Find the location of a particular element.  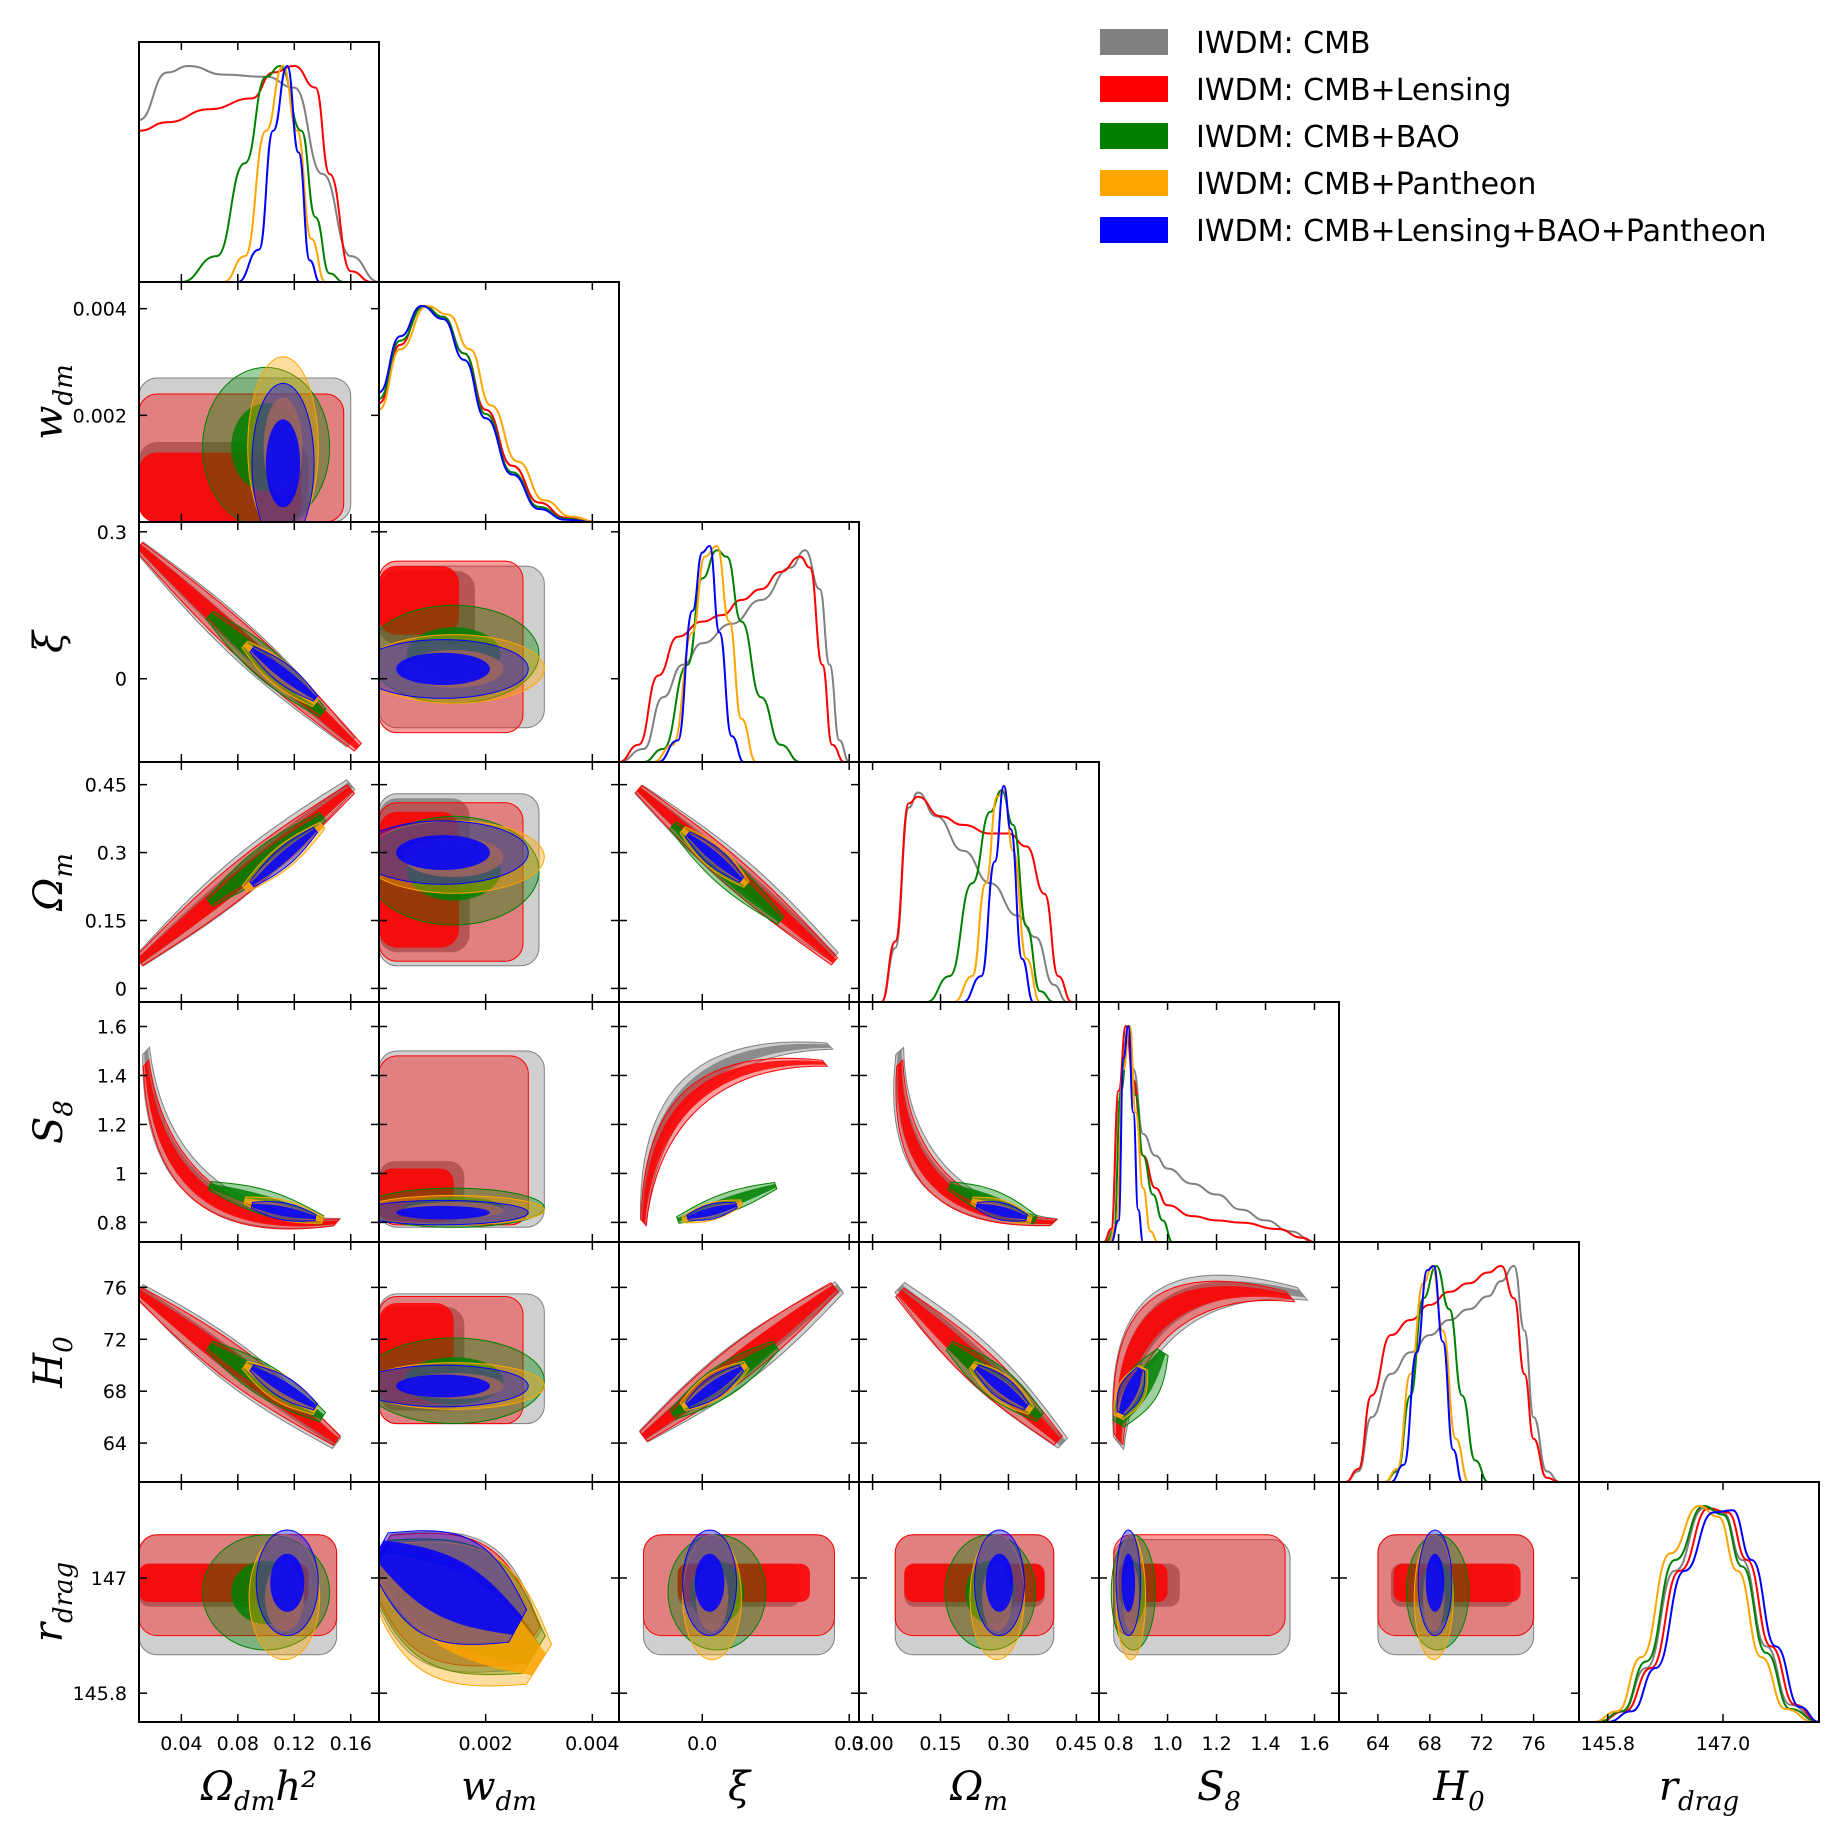

panel-wdm-h0 is located at coordinates (499, 1362).